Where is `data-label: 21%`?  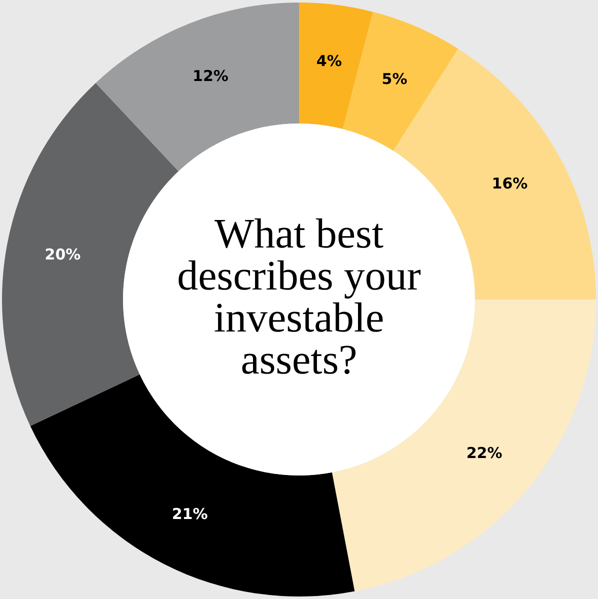
data-label: 21% is located at coordinates (190, 513).